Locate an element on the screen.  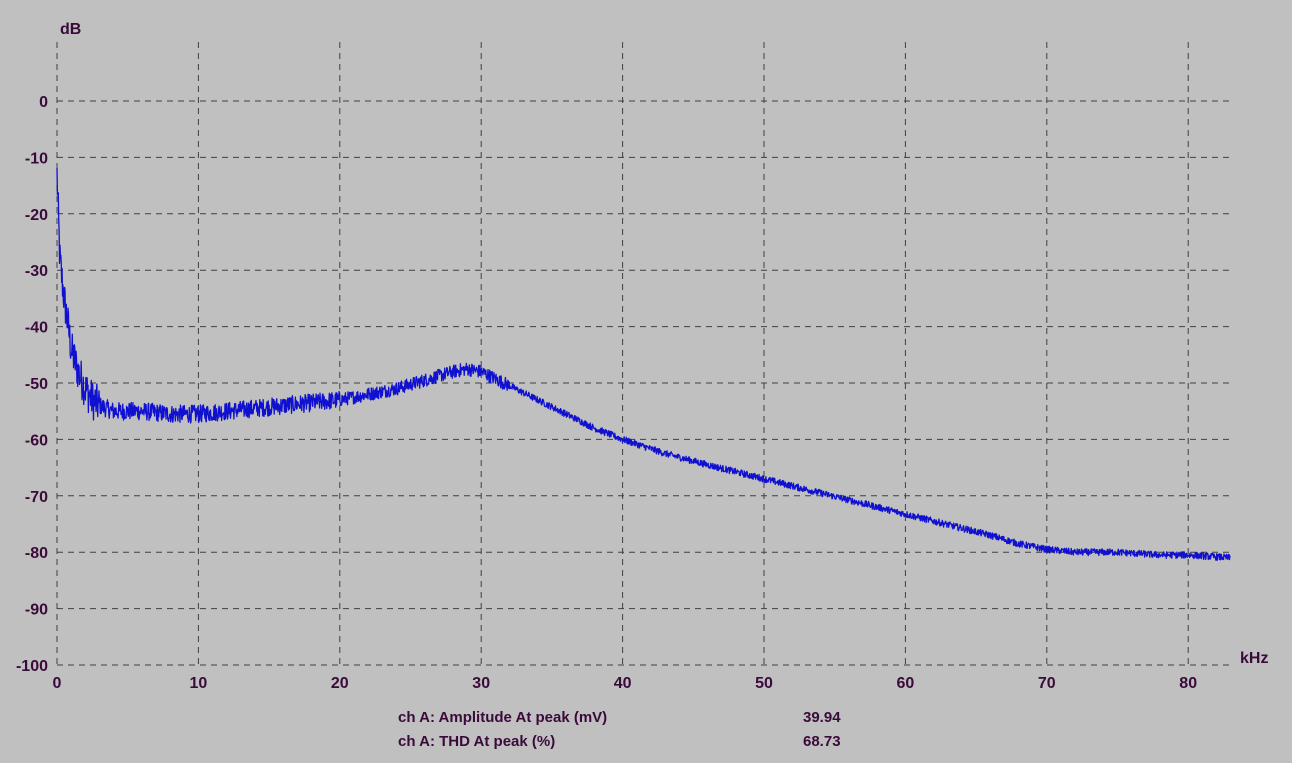
x-tick-label: 80 is located at coordinates (1188, 683).